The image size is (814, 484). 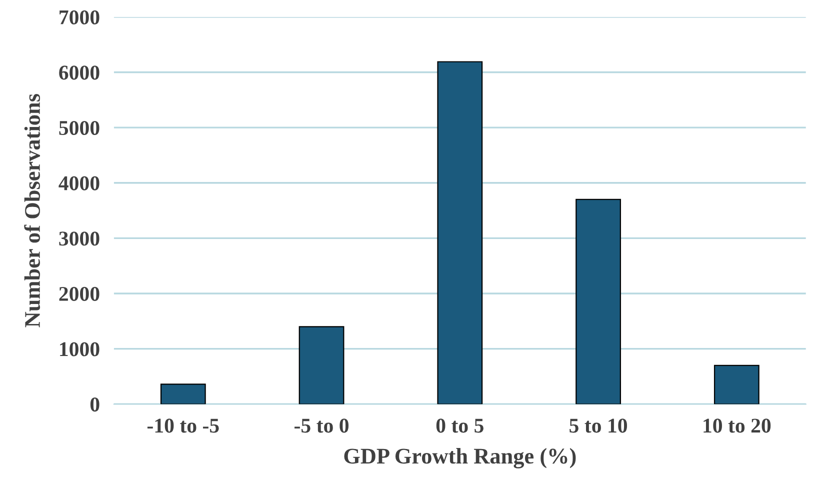 What do you see at coordinates (737, 425) in the screenshot?
I see `x-tick-label: 10 to 20` at bounding box center [737, 425].